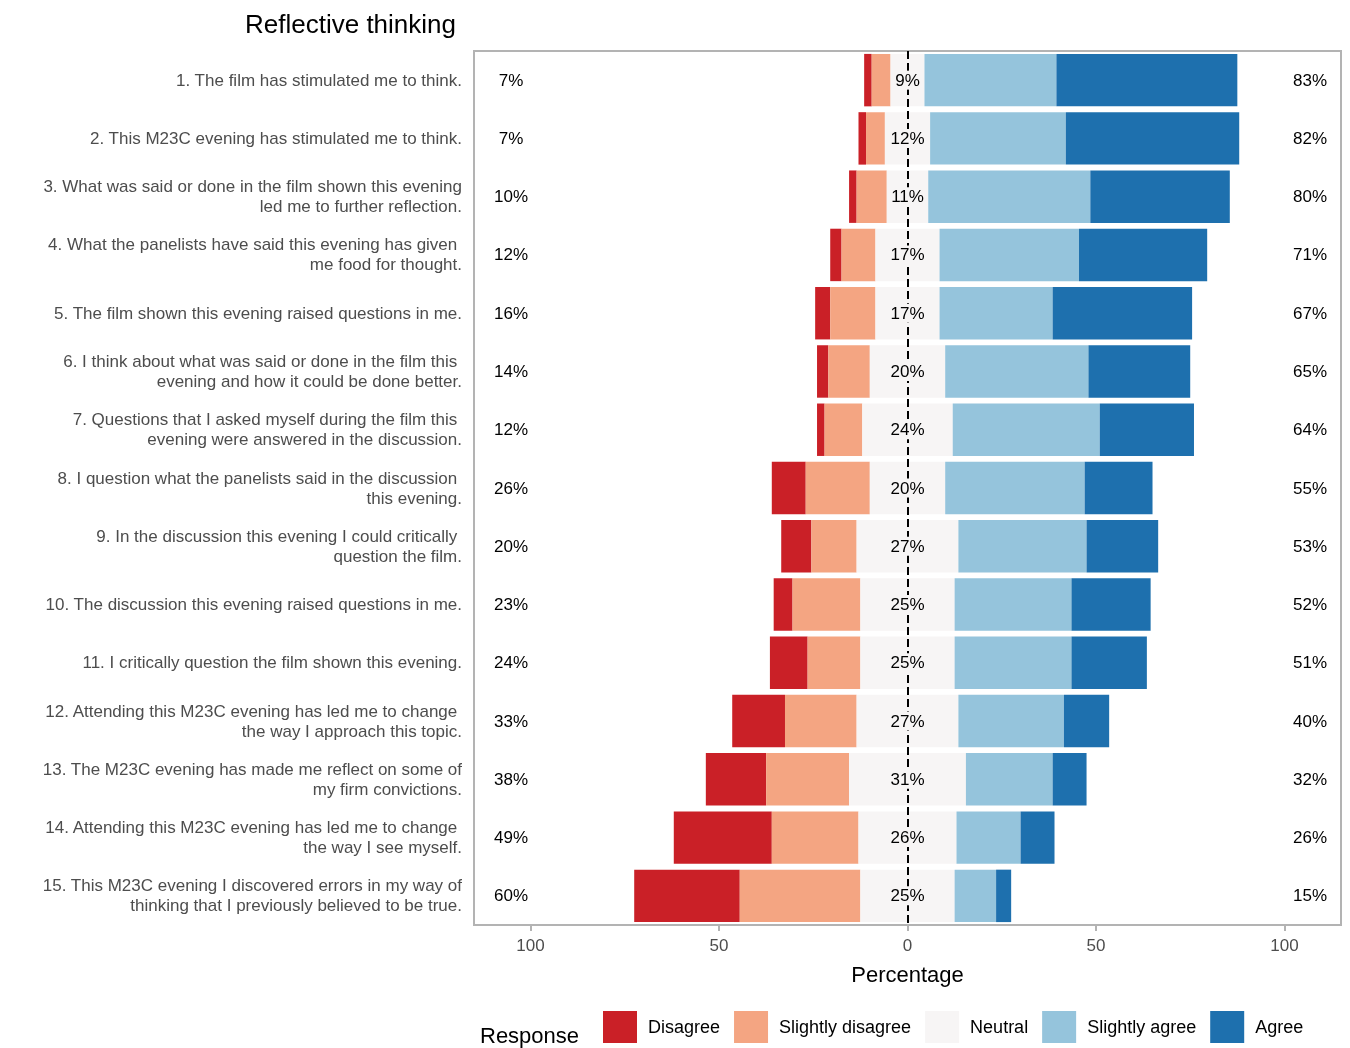 The image size is (1350, 1048). I want to click on data-label: 17%, so click(907, 313).